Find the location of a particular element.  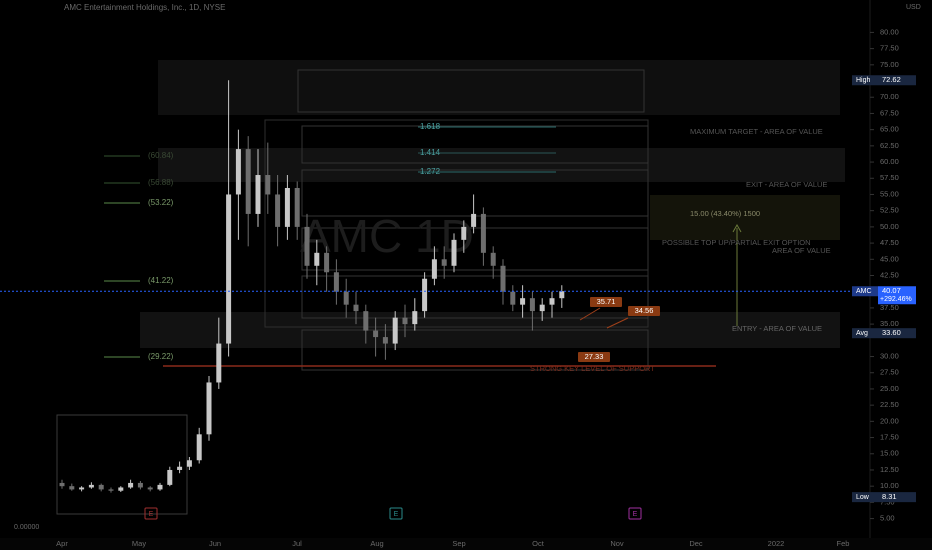

price-tag: 27.33 is located at coordinates (594, 356).